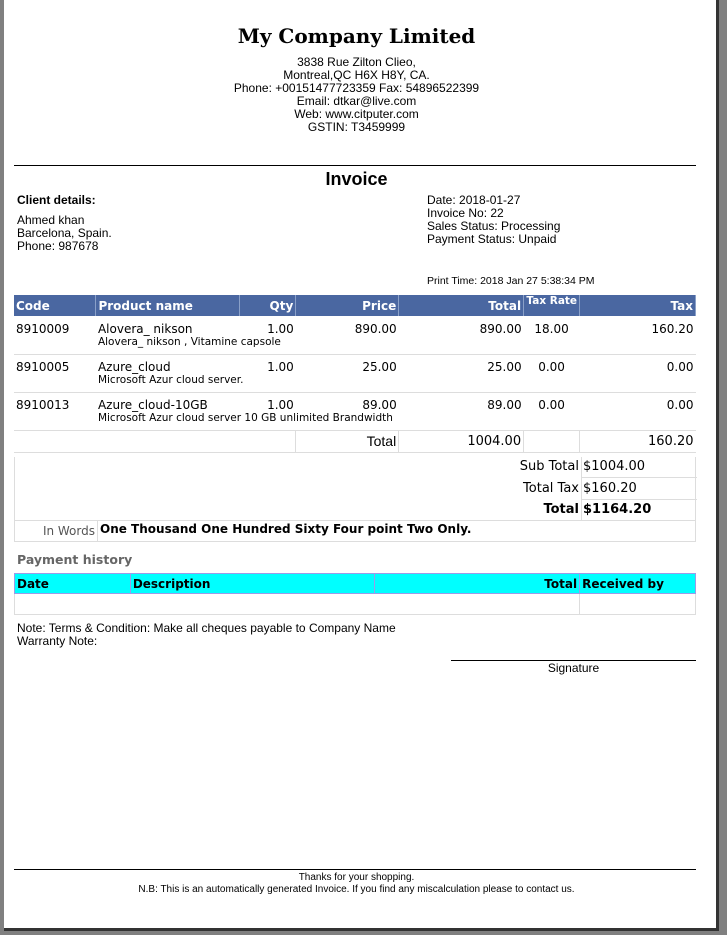 Image resolution: width=727 pixels, height=935 pixels. Describe the element at coordinates (356, 179) in the screenshot. I see `invoice-title: Invoice` at that location.